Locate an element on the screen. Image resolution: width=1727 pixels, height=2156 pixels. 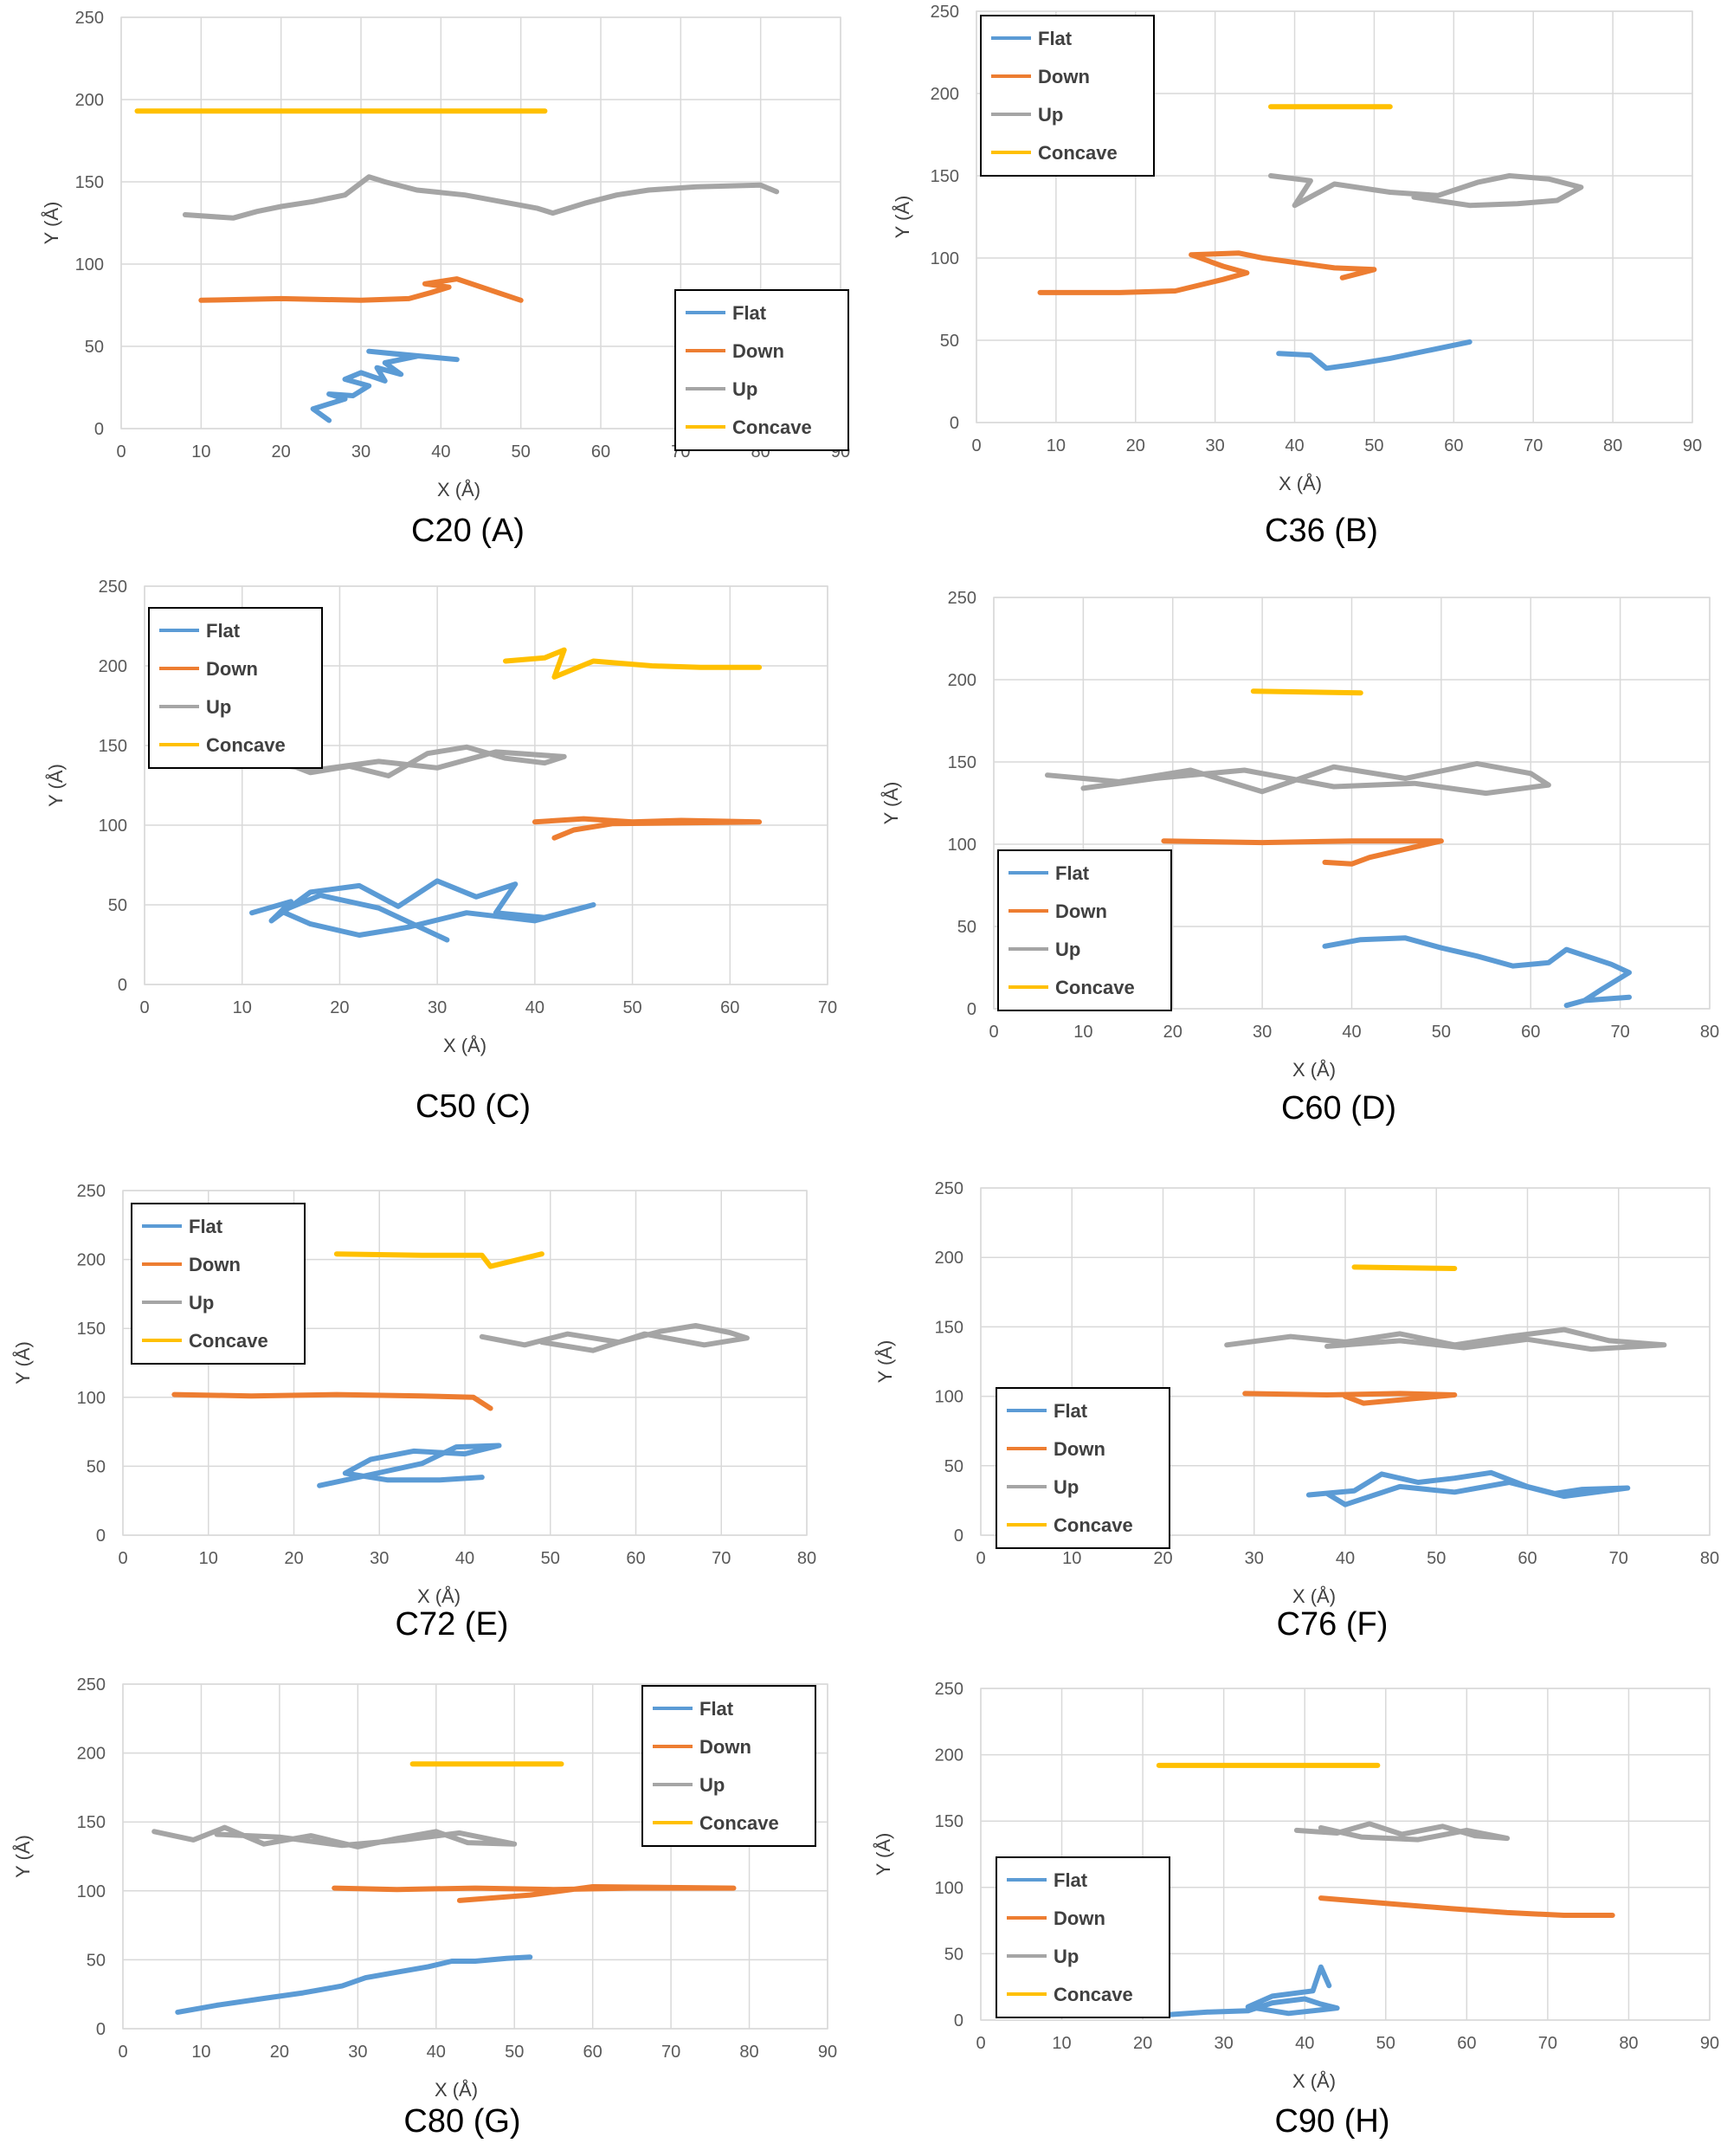
legend: Flat Down Up Concave is located at coordinates (1067, 96).